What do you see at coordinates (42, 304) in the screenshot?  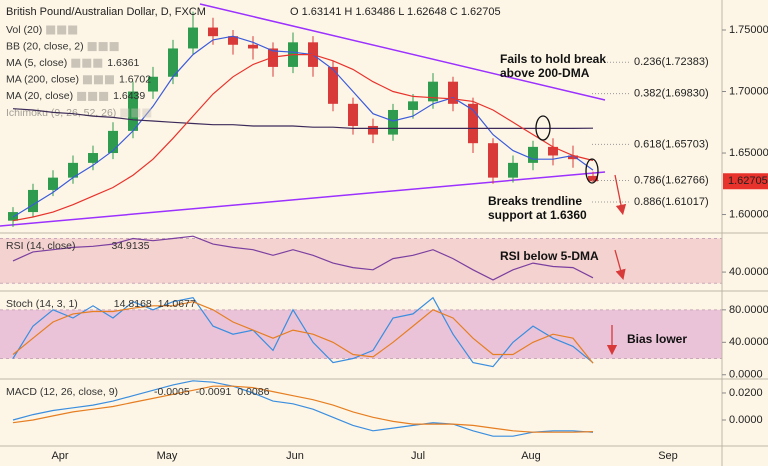 I see `panel-title: Stoch (14, 3, 1)` at bounding box center [42, 304].